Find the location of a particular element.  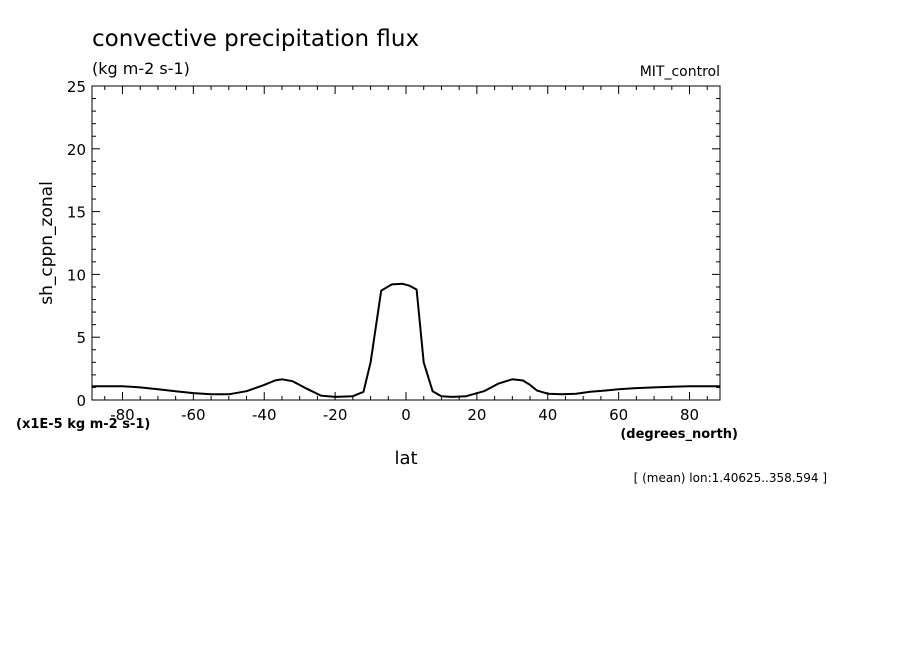

x-tick-label: 0 is located at coordinates (406, 415).